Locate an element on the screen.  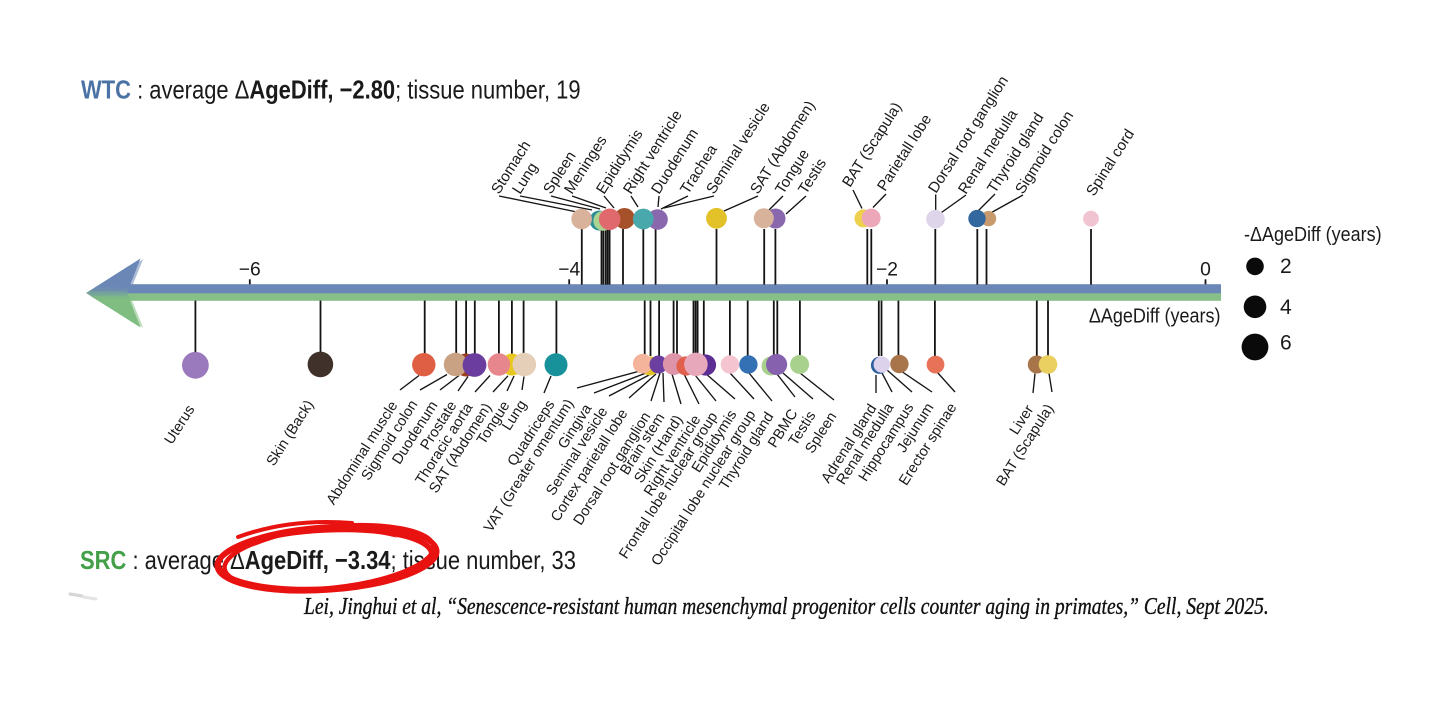
svg-text: ΔAgeDiff (years) is located at coordinates (1155, 317).